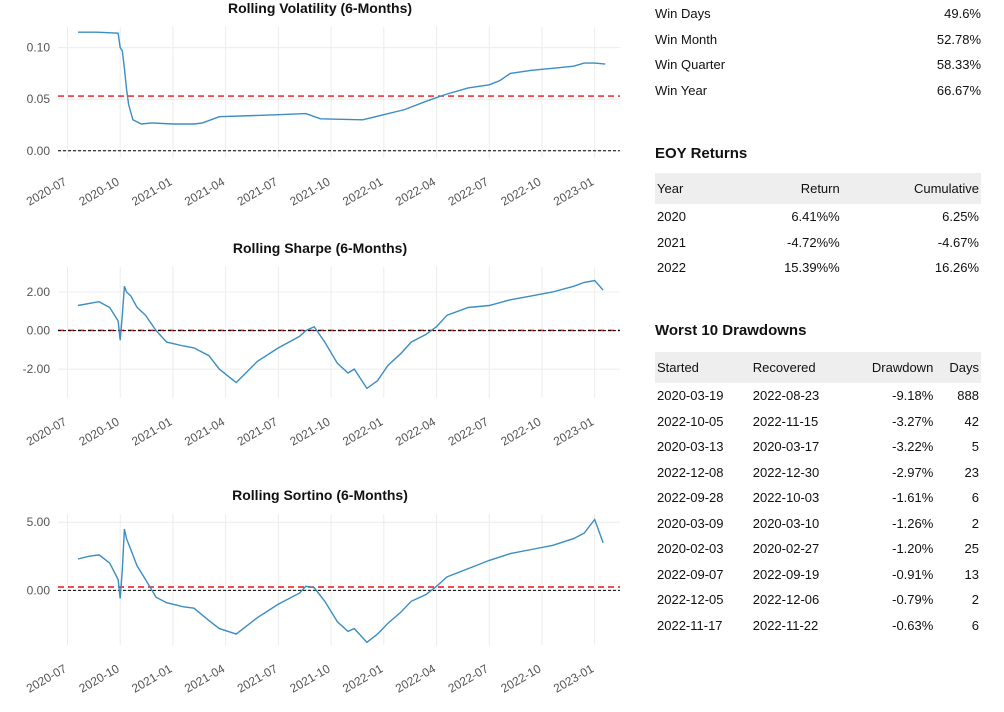 This screenshot has height=712, width=1004. What do you see at coordinates (683, 13) in the screenshot?
I see `win-stat-label: Win Days` at bounding box center [683, 13].